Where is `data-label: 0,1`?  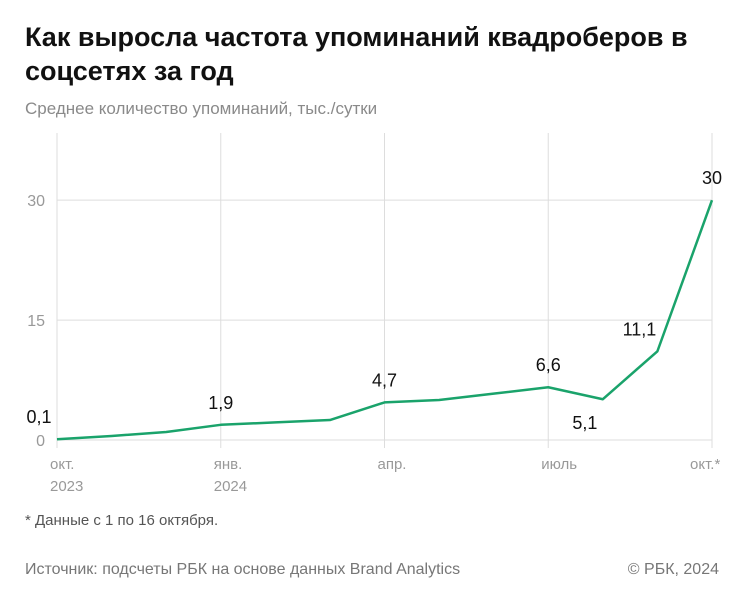 data-label: 0,1 is located at coordinates (38, 417).